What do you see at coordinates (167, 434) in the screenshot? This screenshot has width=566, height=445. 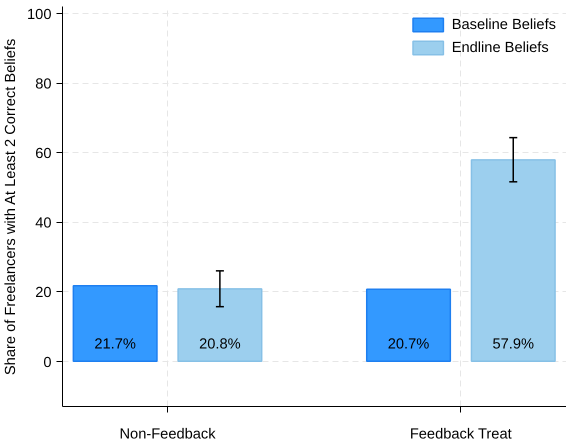 I see `x-tick-label: Non-Feedback` at bounding box center [167, 434].